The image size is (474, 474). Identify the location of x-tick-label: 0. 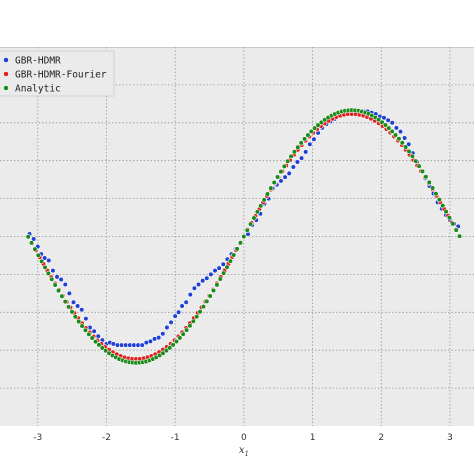
(244, 438).